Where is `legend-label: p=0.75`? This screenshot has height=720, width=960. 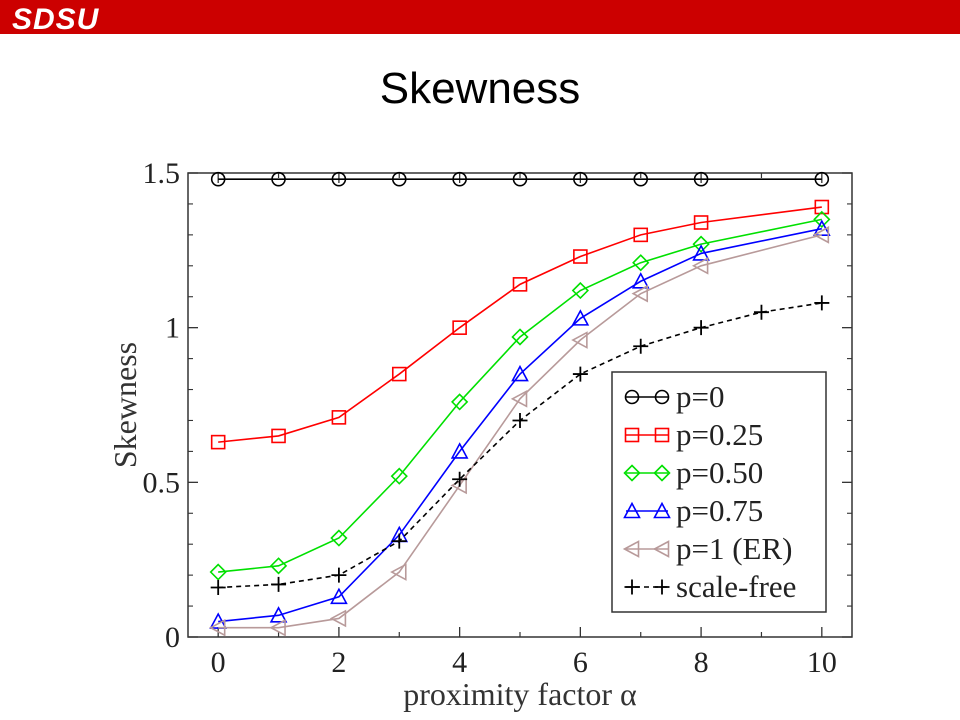
legend-label: p=0.75 is located at coordinates (719, 510).